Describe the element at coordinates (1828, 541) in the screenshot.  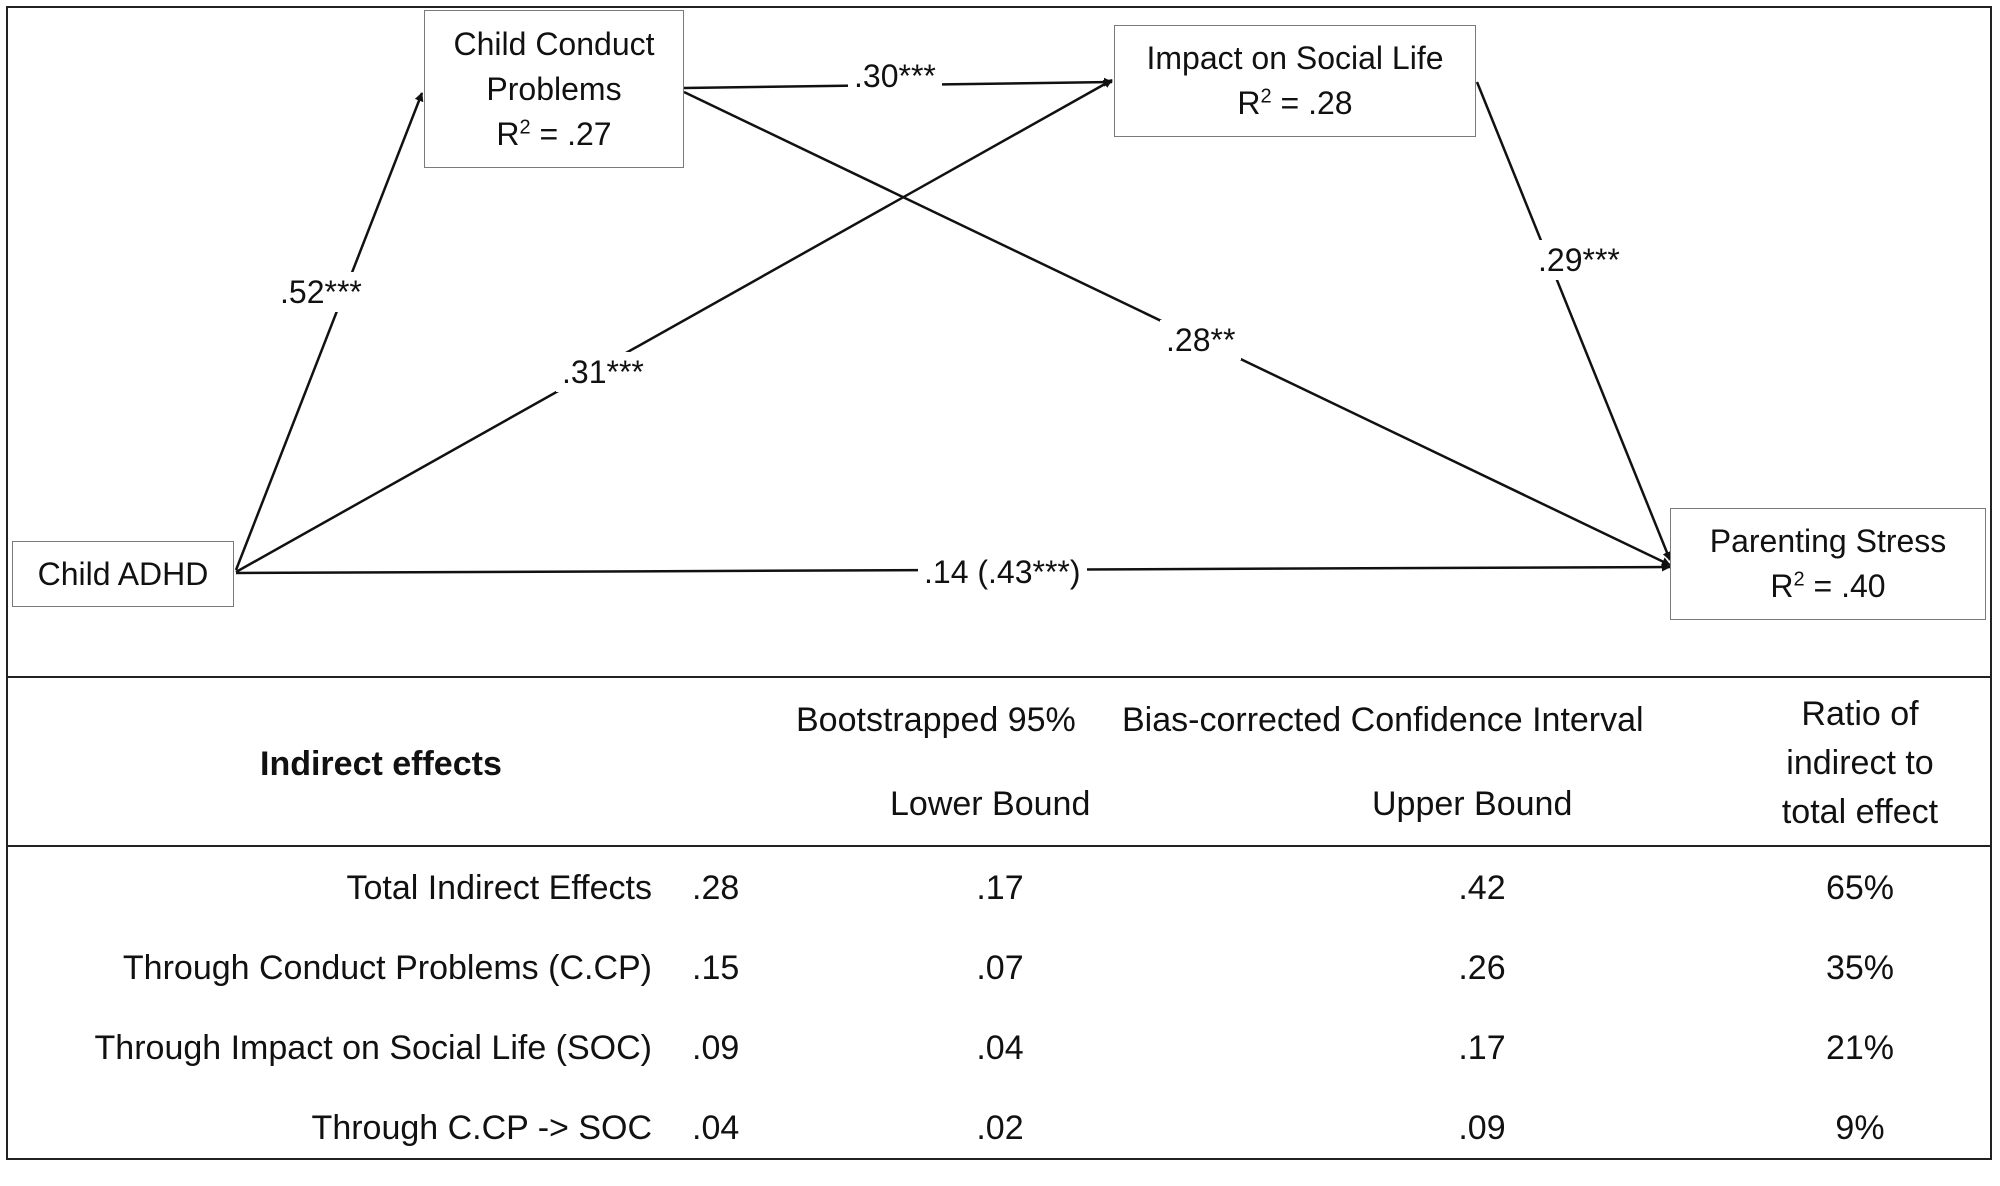
I see `node-stress-line1: Parenting Stress` at that location.